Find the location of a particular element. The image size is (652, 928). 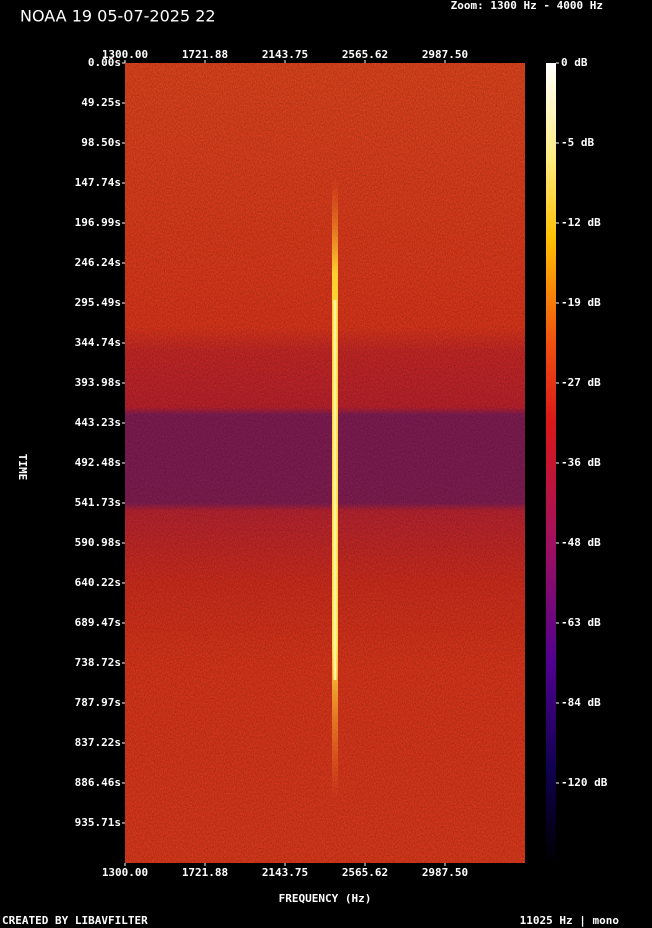

footer-left: CREATED BY LIBAVFILTER is located at coordinates (75, 920).